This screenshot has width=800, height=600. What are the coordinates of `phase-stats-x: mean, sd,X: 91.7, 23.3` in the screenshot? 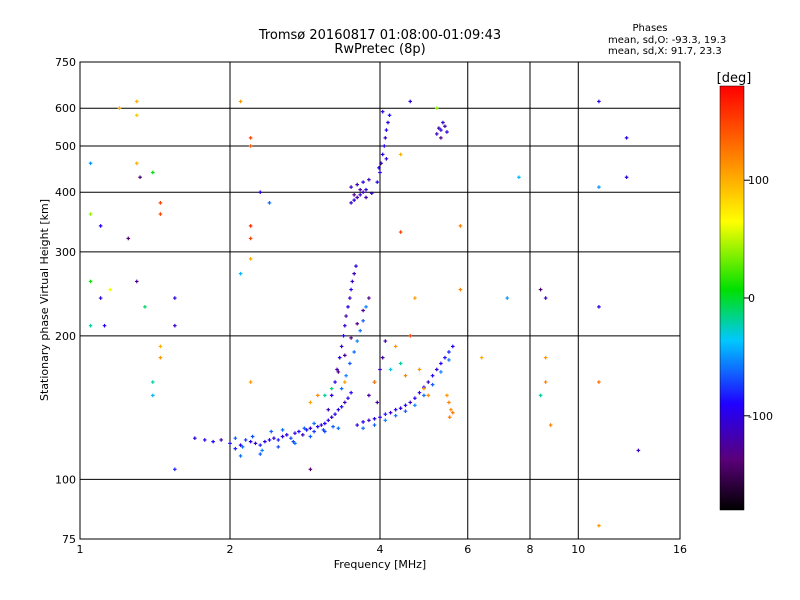 It's located at (665, 51).